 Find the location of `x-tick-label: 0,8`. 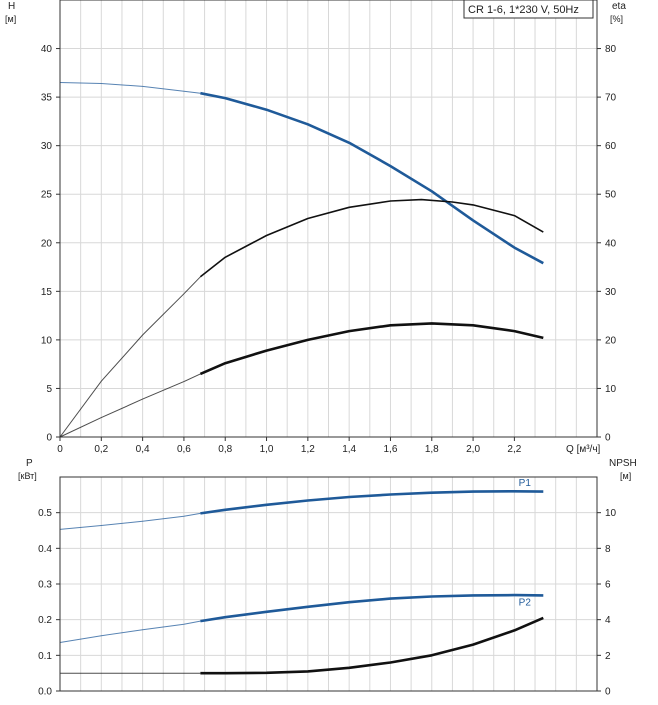

x-tick-label: 0,8 is located at coordinates (225, 449).